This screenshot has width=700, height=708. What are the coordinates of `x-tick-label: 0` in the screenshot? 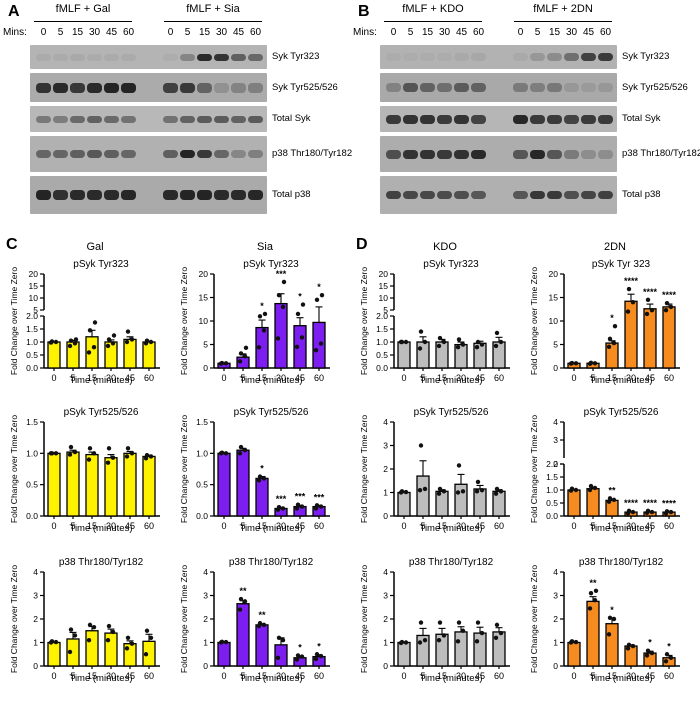 It's located at (403, 676).